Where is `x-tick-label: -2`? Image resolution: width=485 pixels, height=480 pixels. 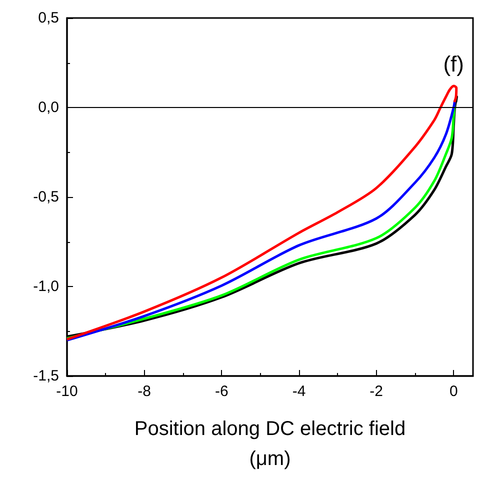 x-tick-label: -2 is located at coordinates (377, 391).